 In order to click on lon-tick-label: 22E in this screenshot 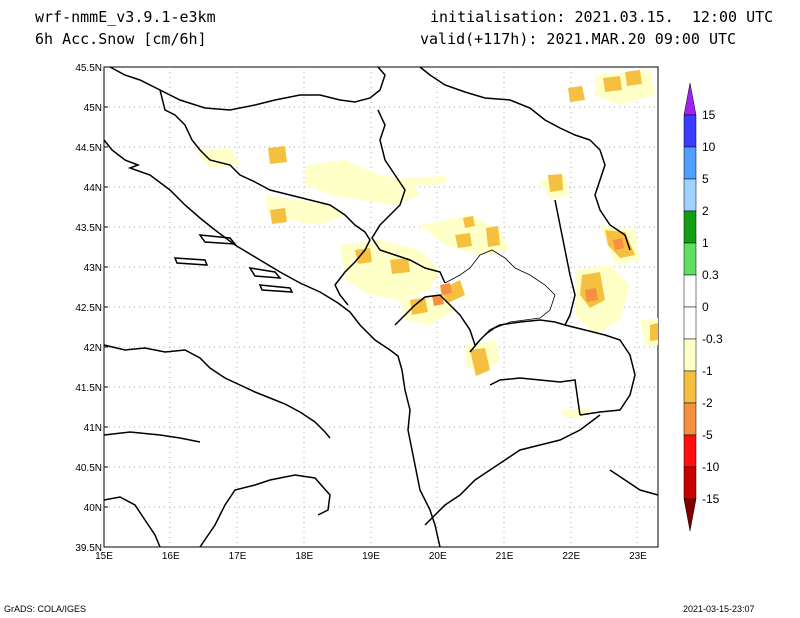, I will do `click(571, 556)`.